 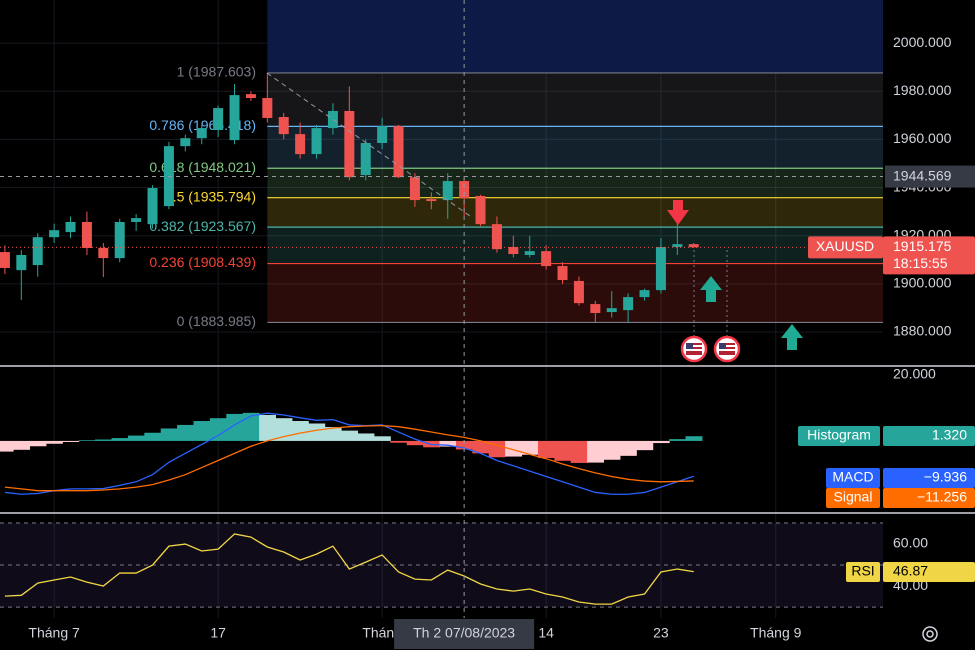 I want to click on crosshair-time-box, so click(x=464, y=634).